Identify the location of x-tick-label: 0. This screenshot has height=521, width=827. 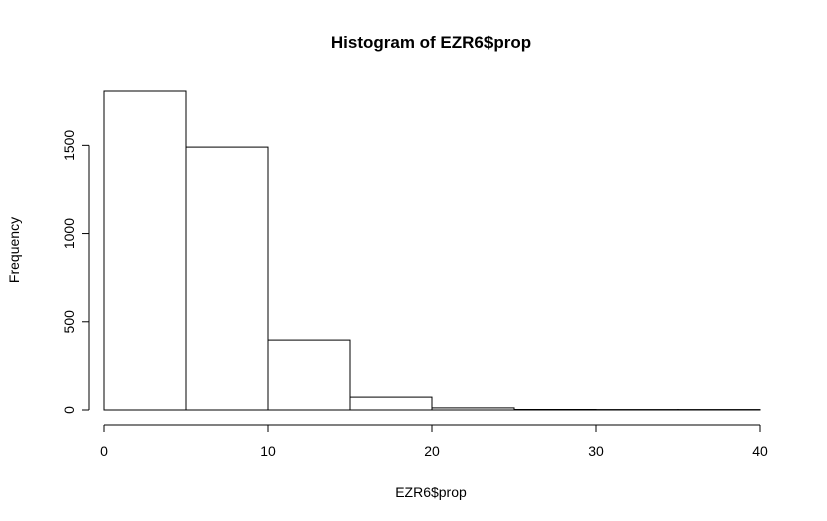
(104, 451).